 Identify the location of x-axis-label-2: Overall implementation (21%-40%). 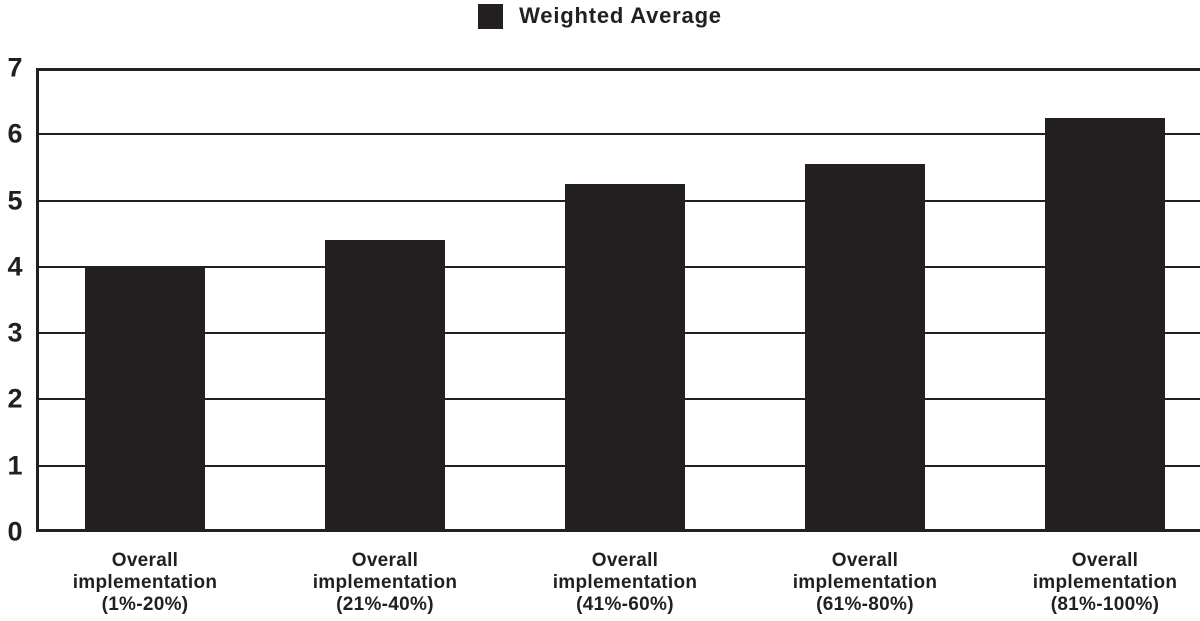
(385, 582).